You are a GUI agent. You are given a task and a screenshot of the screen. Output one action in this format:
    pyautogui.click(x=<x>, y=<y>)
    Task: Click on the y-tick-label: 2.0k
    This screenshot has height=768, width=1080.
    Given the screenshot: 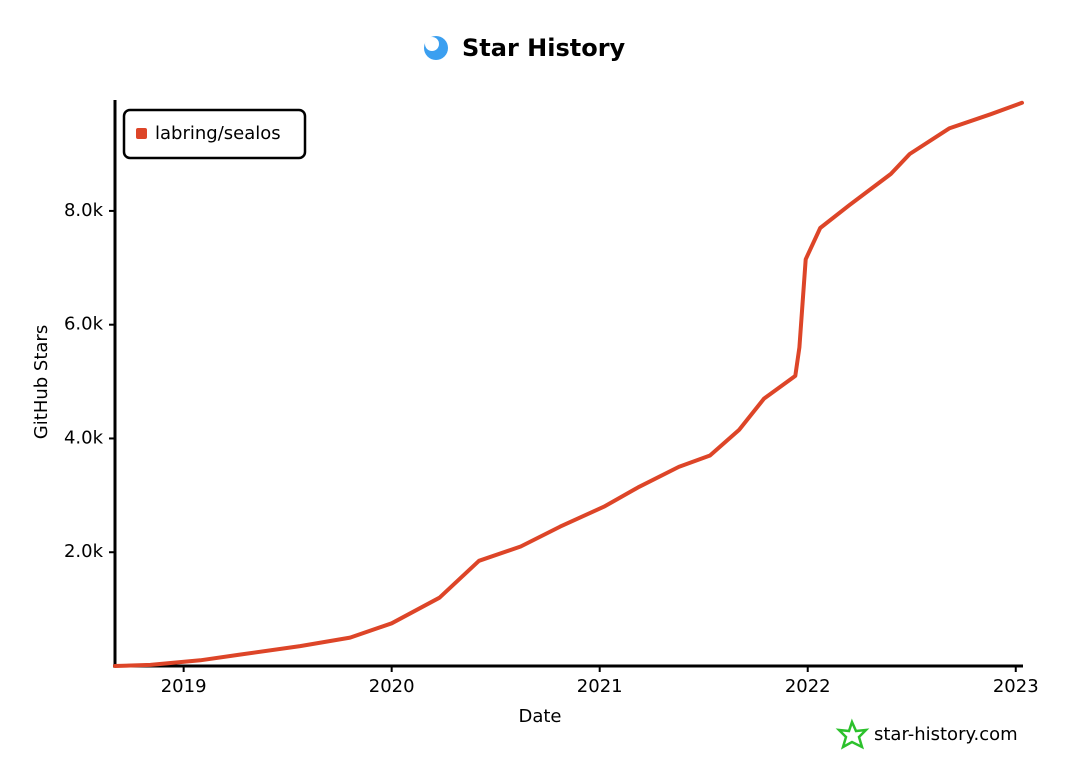 What is the action you would take?
    pyautogui.click(x=84, y=551)
    